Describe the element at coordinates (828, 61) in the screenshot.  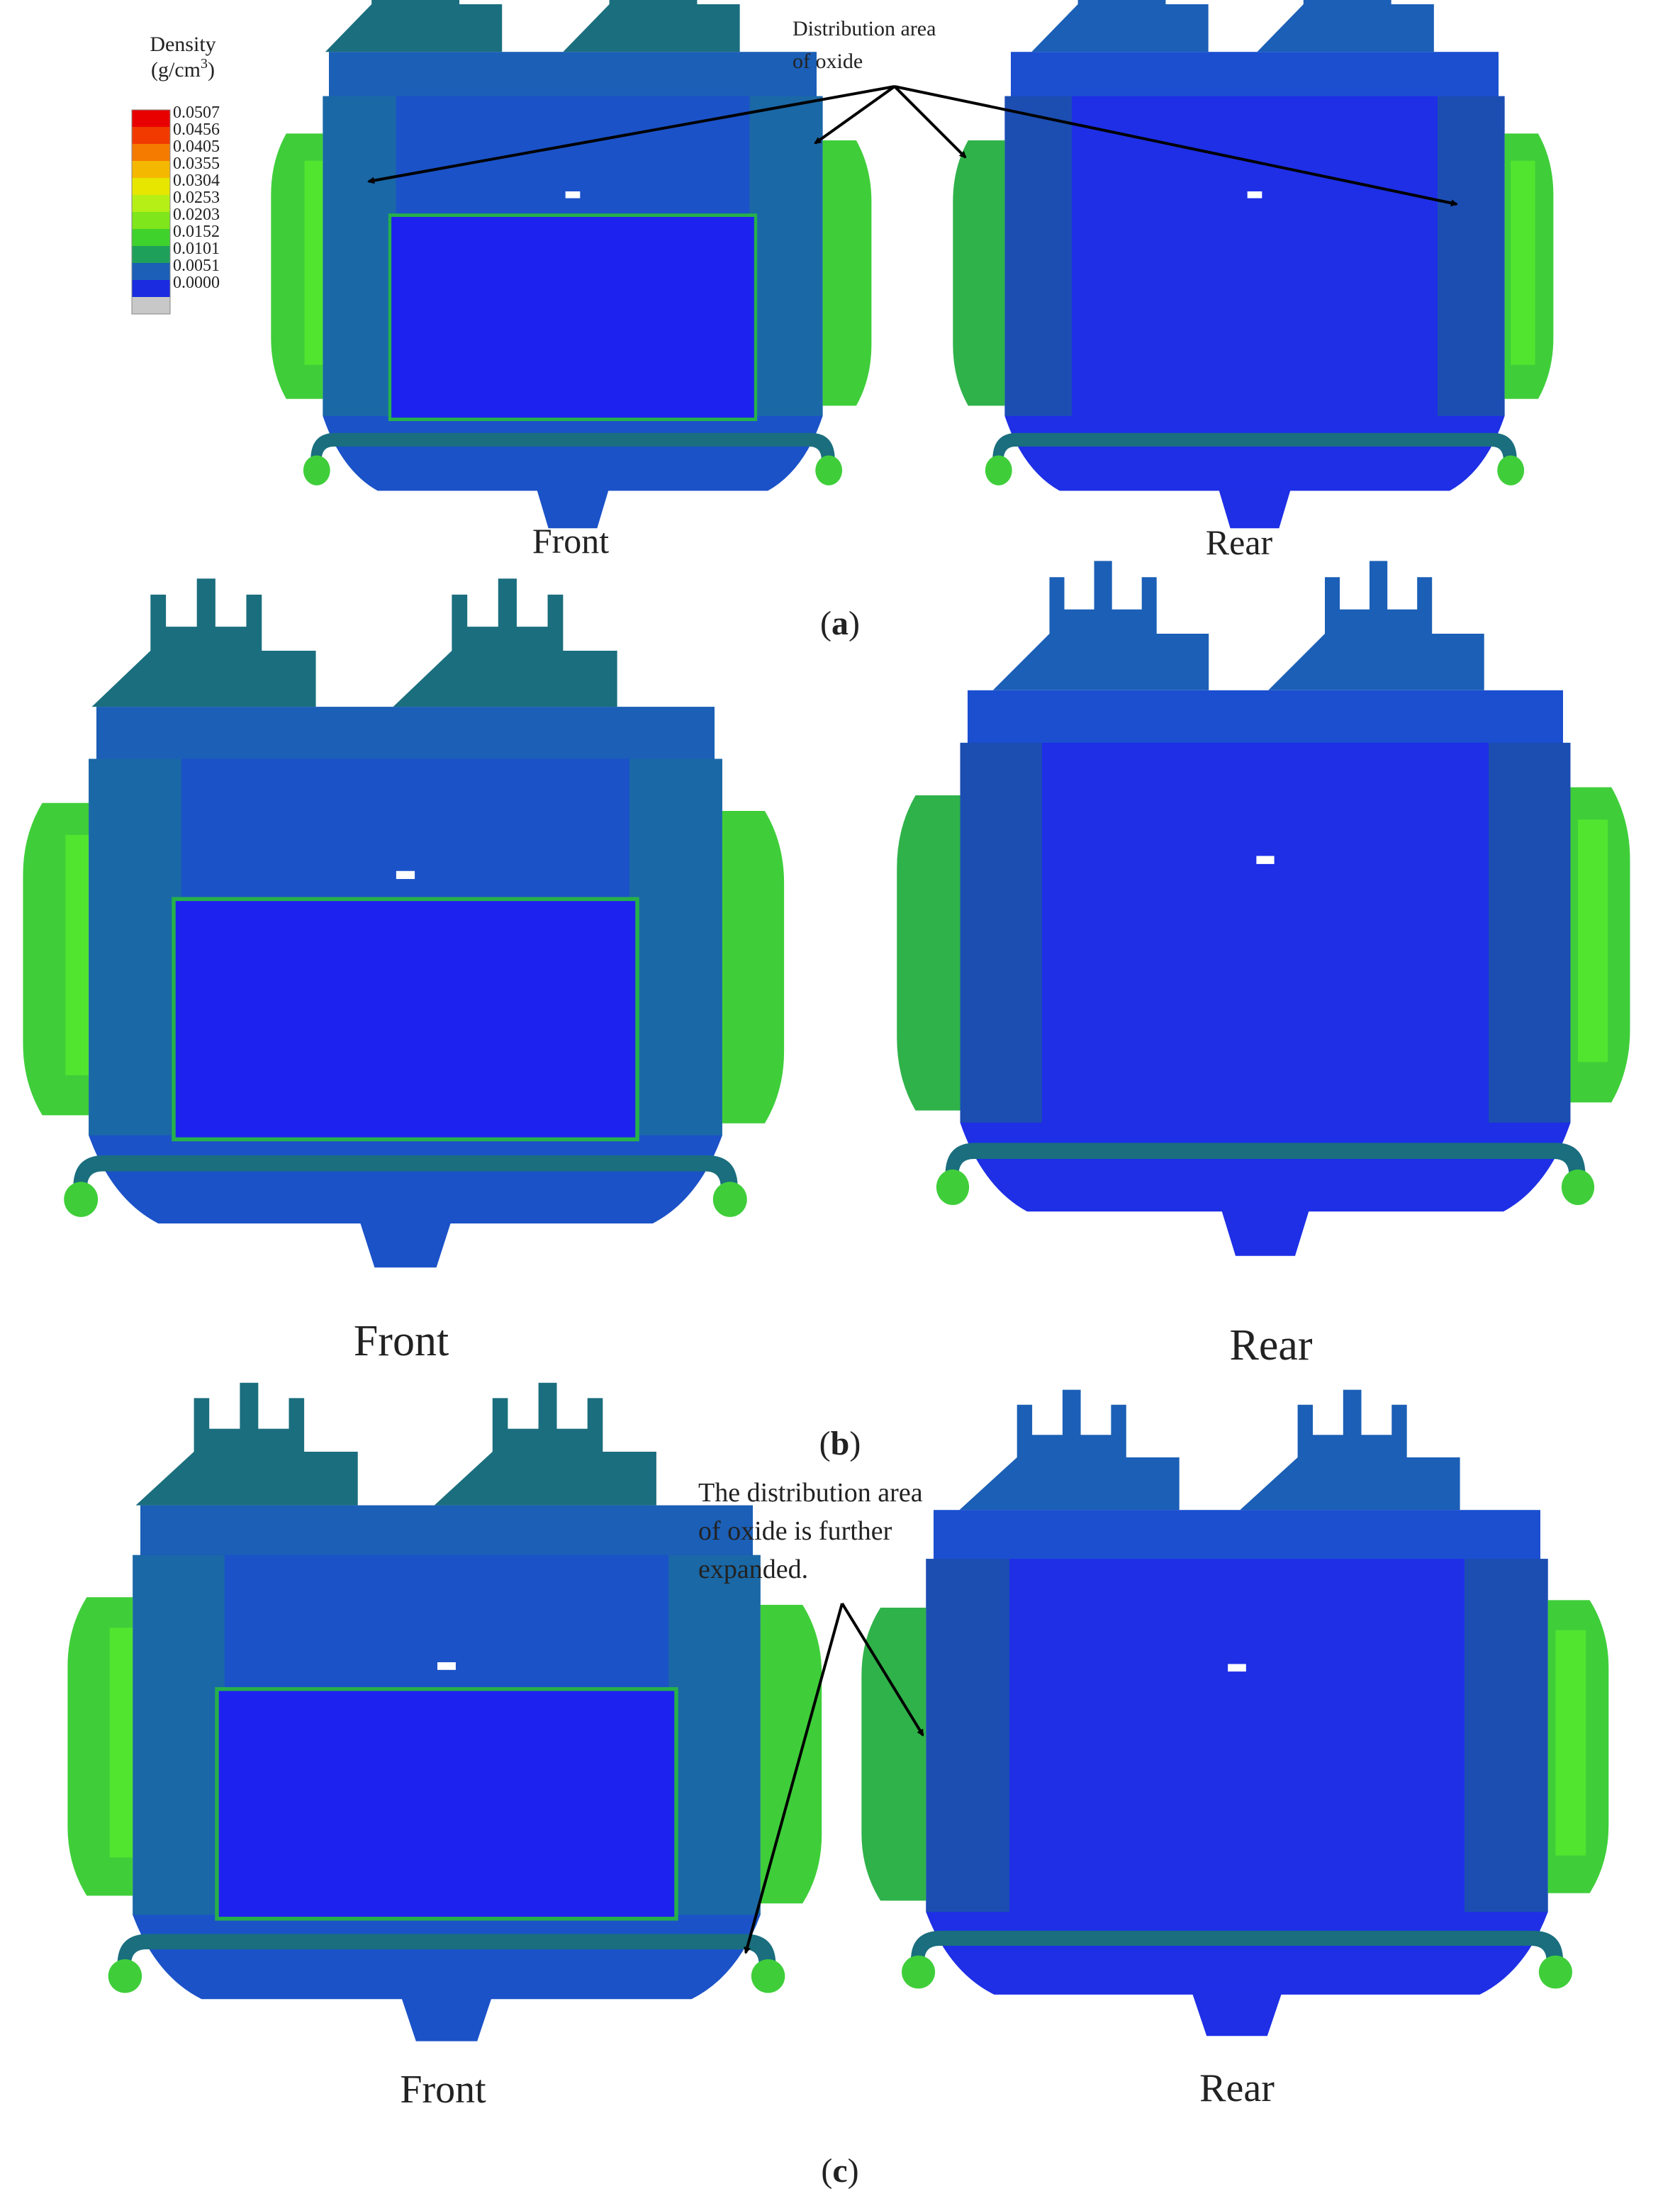
I see `panel-a-annotation-line2: of oxide` at that location.